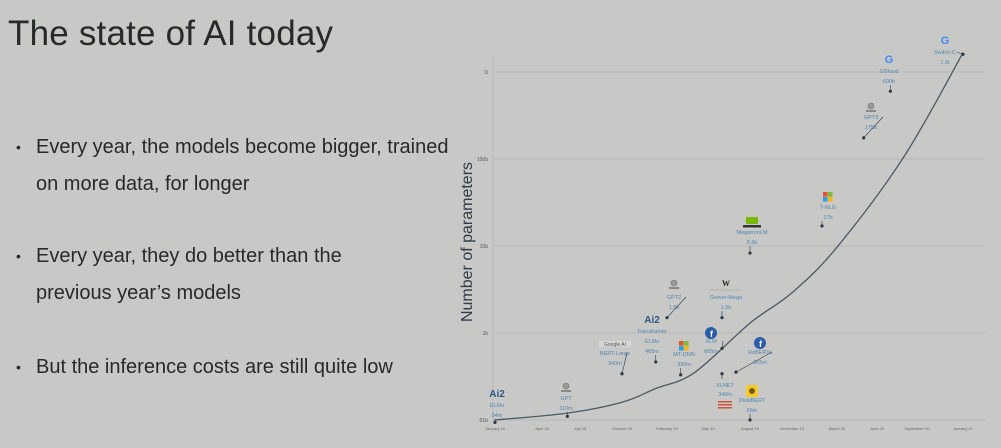 Image resolution: width=1001 pixels, height=448 pixels. I want to click on x-tick-label: October 18, so click(622, 428).